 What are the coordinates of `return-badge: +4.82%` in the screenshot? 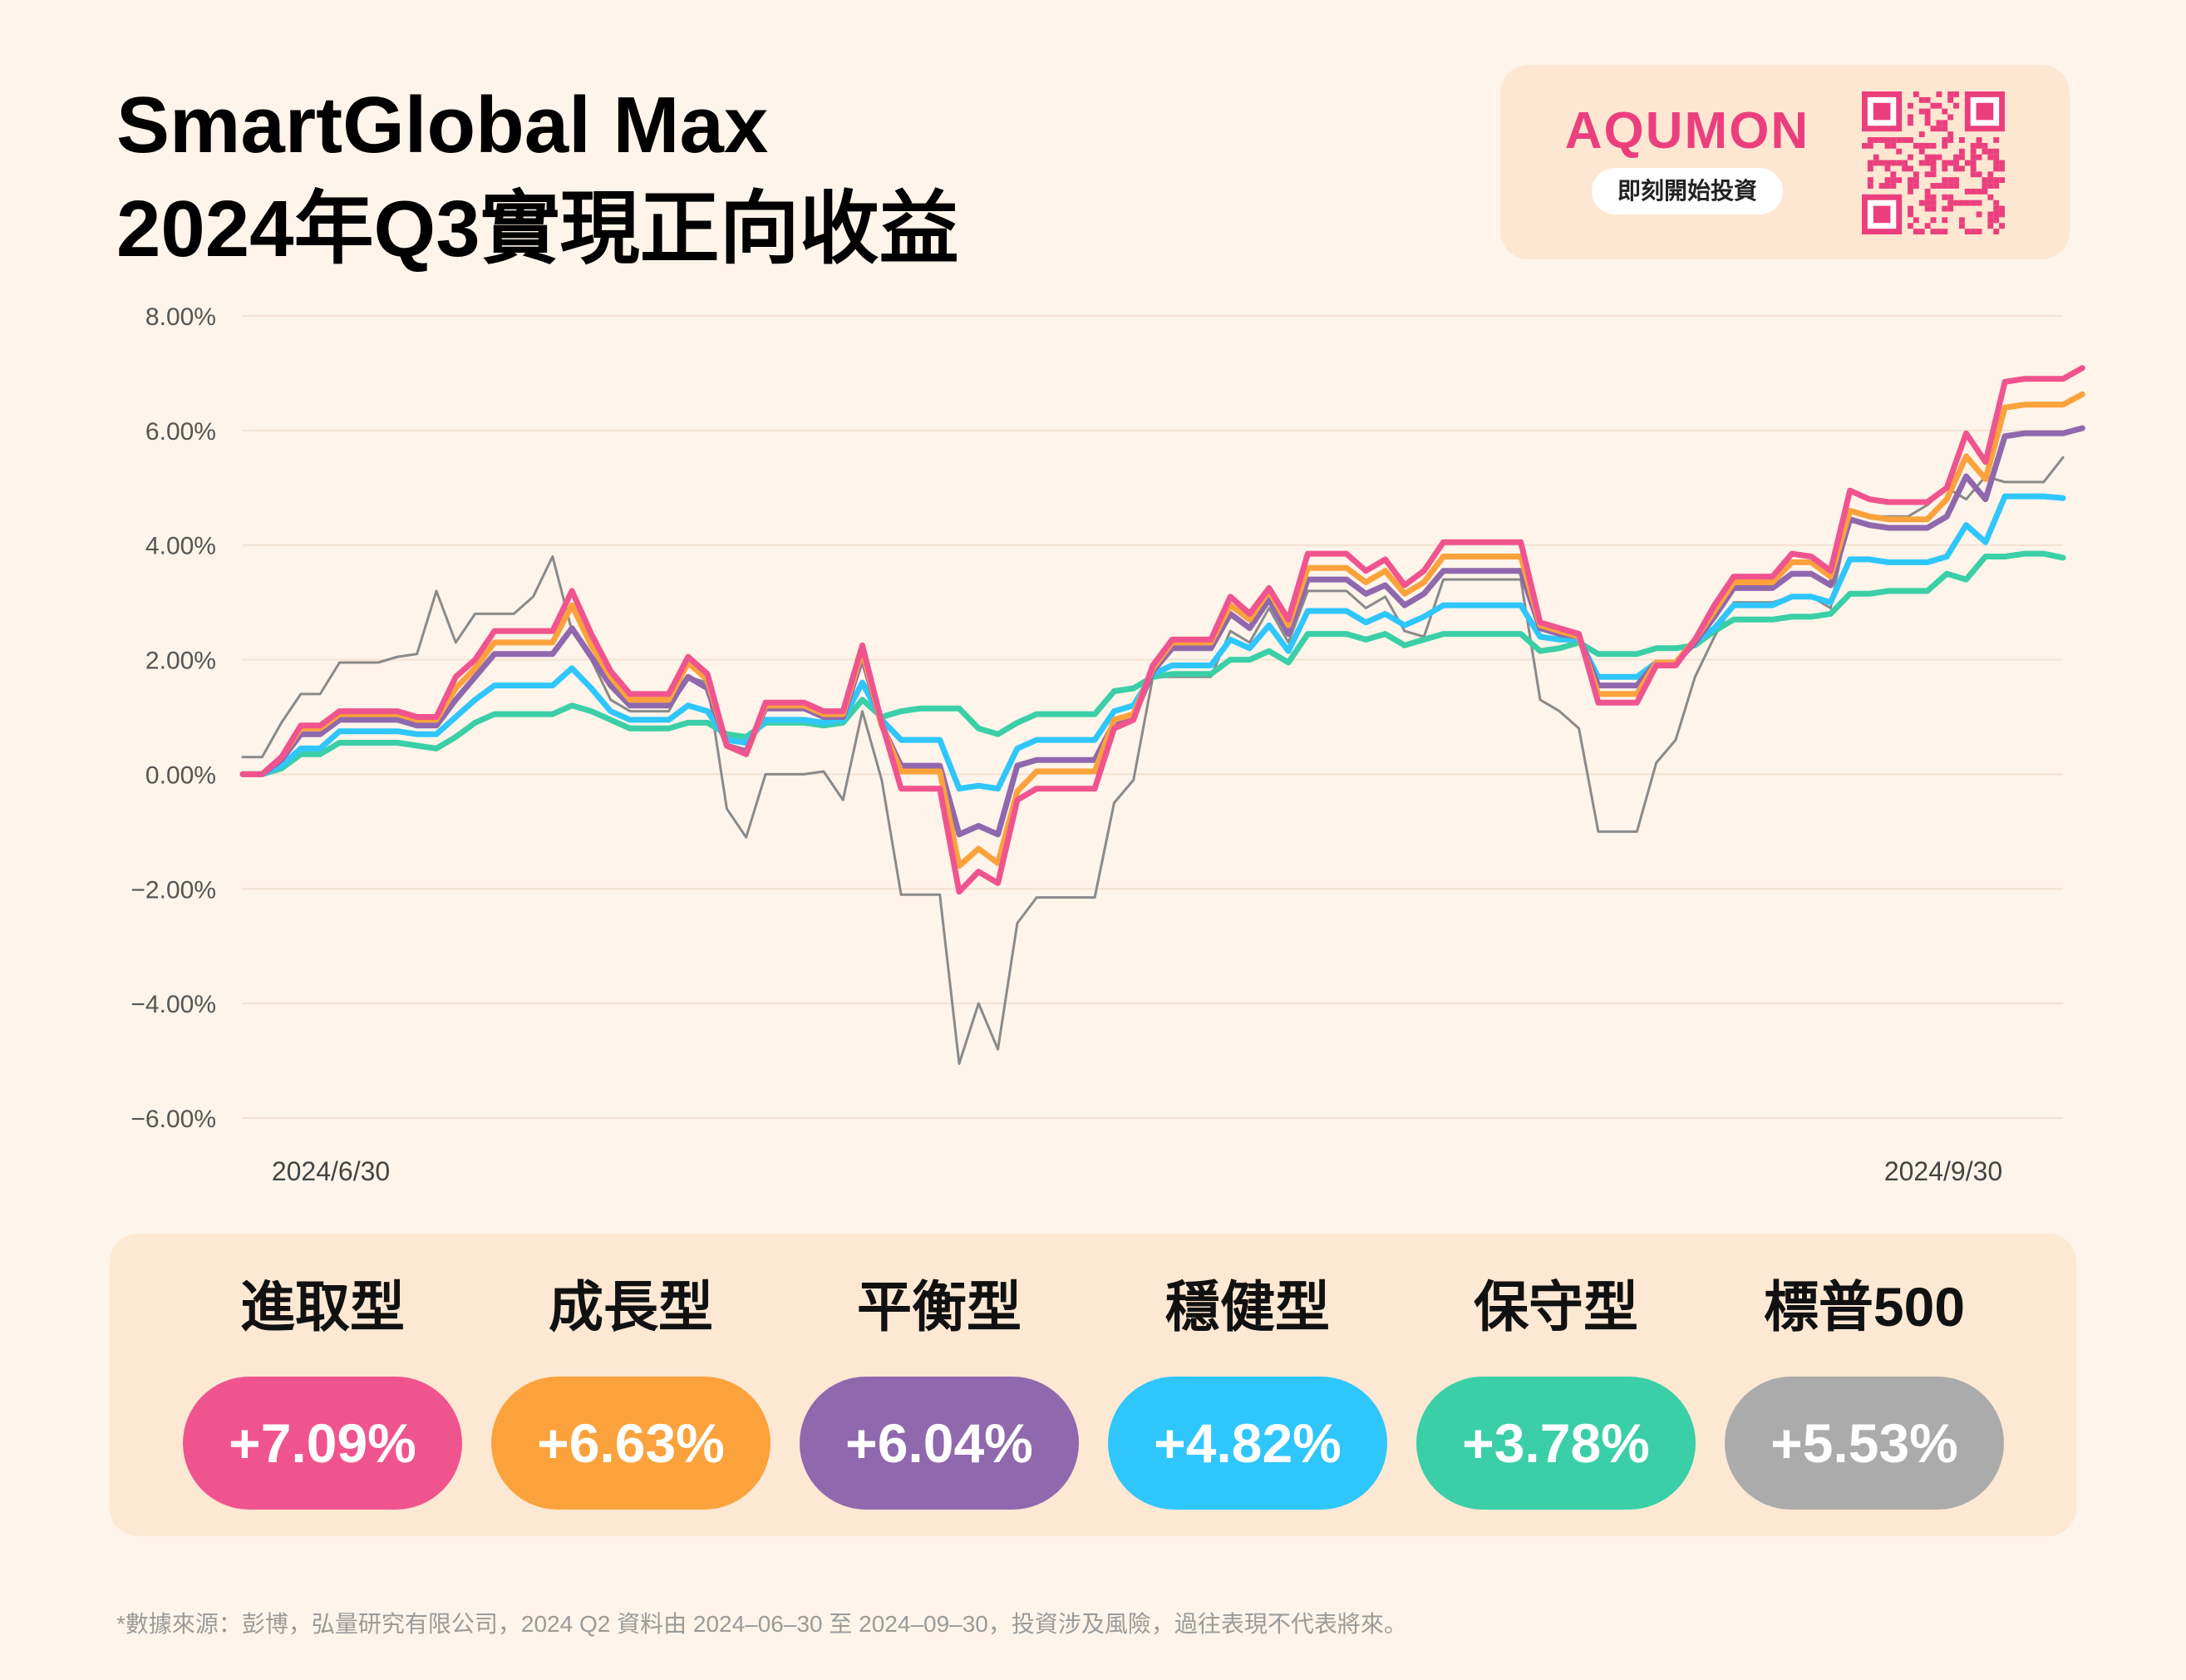 It's located at (1247, 1443).